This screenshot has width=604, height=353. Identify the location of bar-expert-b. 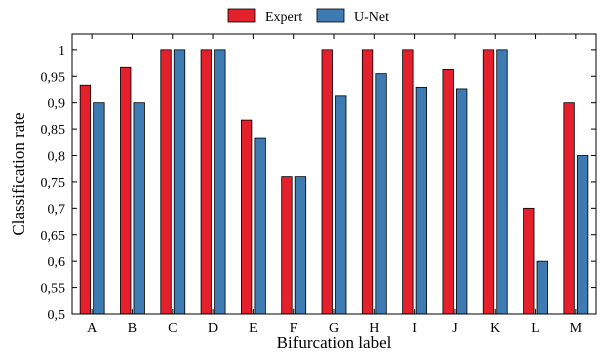
(126, 190).